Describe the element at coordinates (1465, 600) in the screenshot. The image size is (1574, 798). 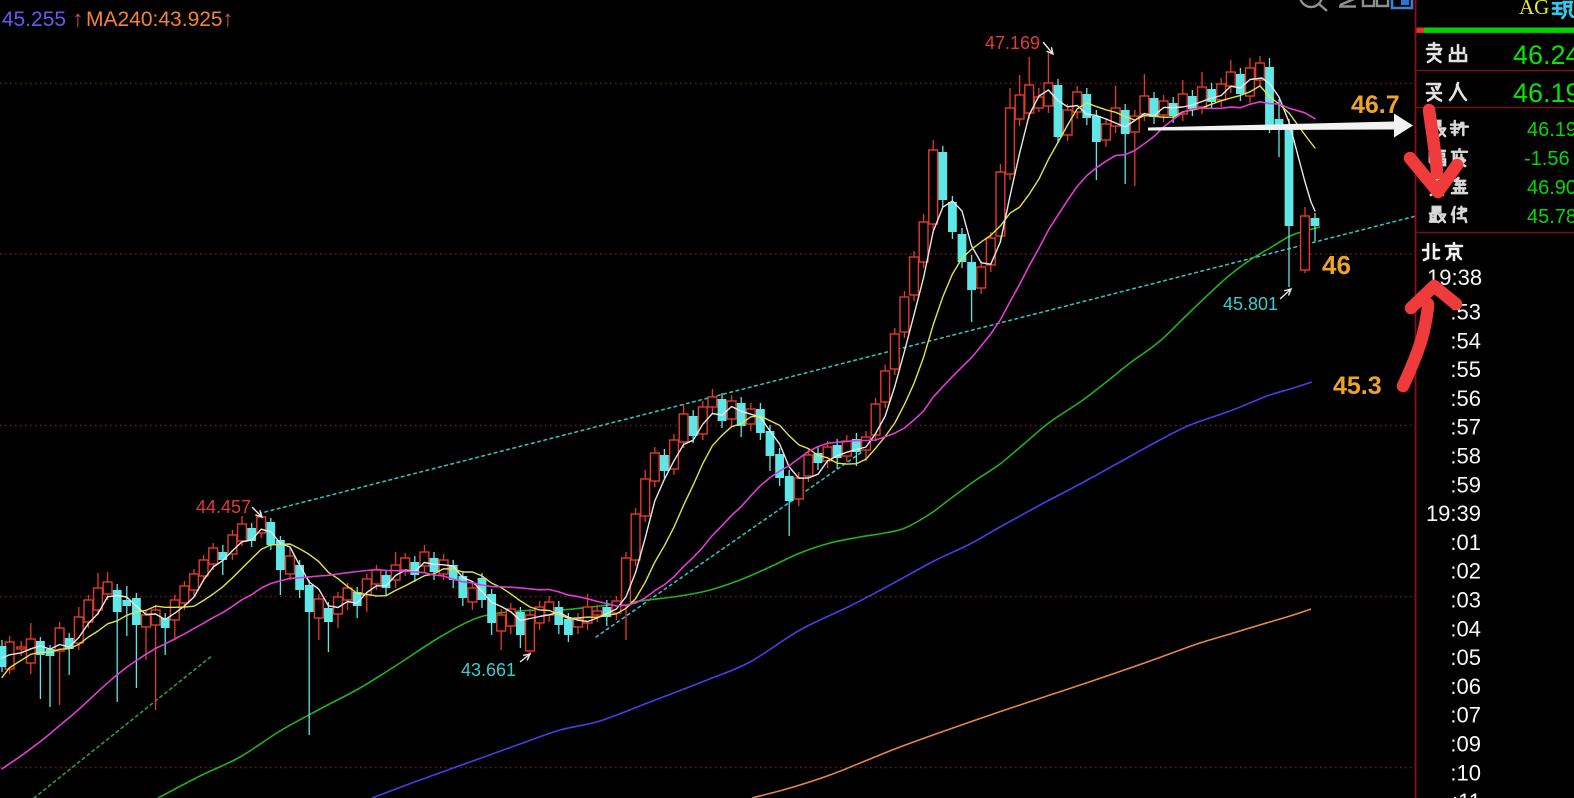
I see `svg-text: :03` at that location.